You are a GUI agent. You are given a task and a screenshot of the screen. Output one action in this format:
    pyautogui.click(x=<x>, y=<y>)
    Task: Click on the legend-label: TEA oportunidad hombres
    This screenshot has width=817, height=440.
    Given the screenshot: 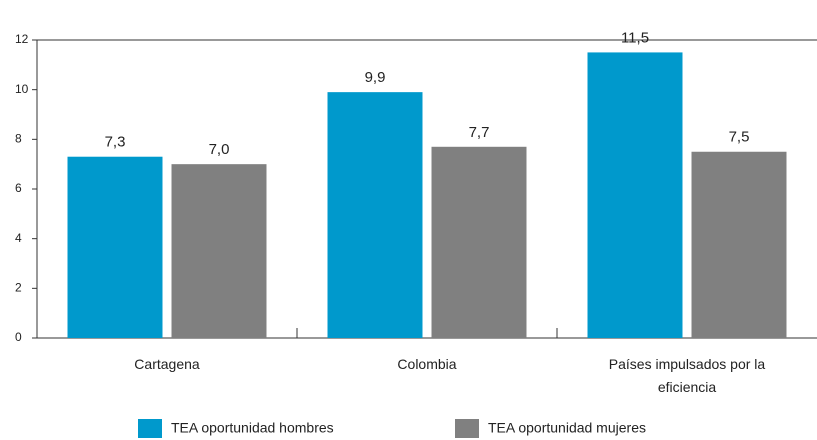 What is the action you would take?
    pyautogui.click(x=252, y=428)
    